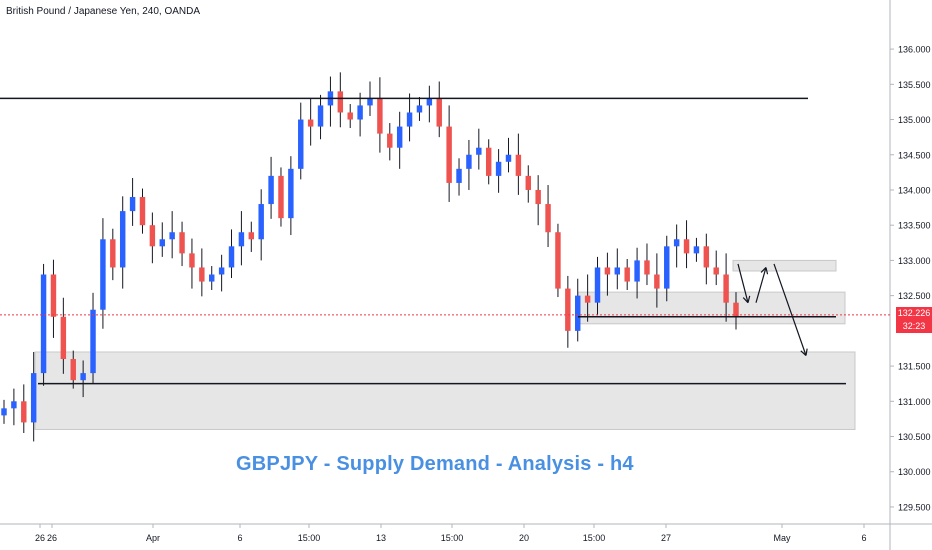 The height and width of the screenshot is (550, 932). What do you see at coordinates (914, 437) in the screenshot?
I see `y-tick-label: 130.500` at bounding box center [914, 437].